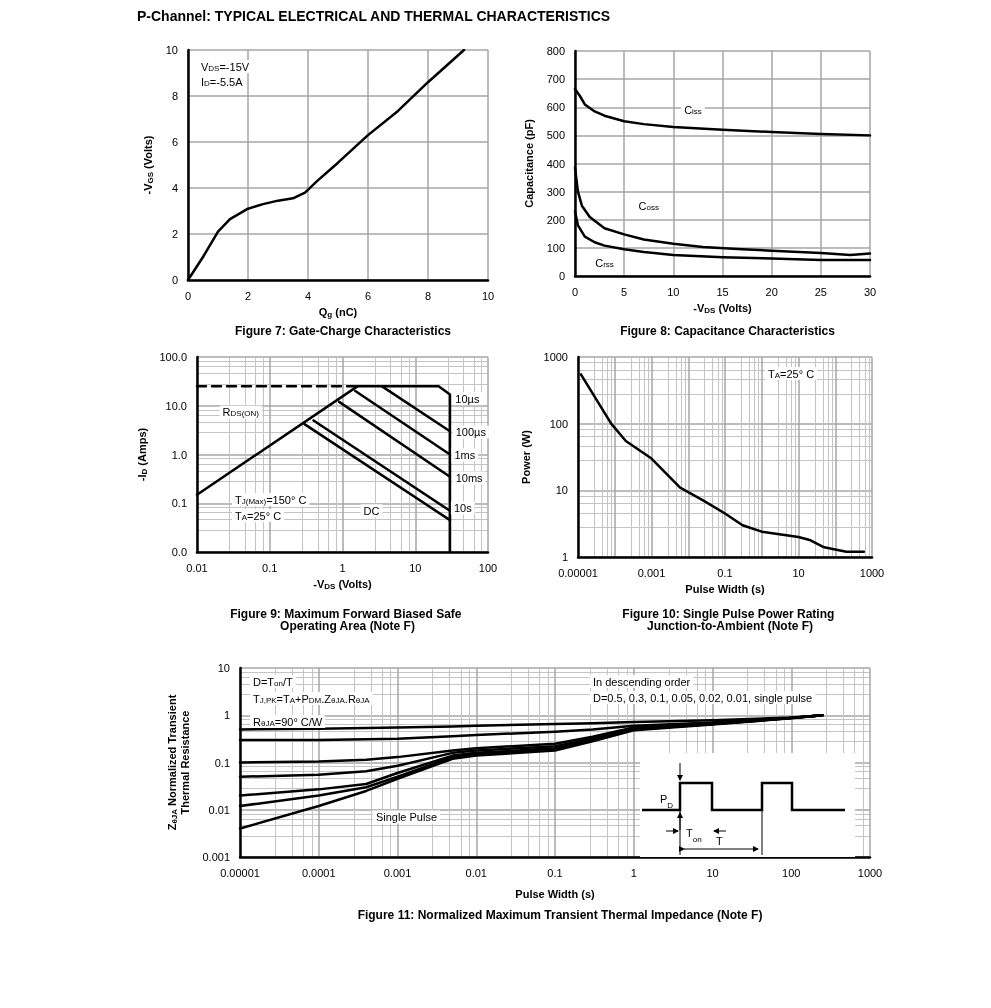  What do you see at coordinates (471, 431) in the screenshot?
I see `series-label: 100µs` at bounding box center [471, 431].